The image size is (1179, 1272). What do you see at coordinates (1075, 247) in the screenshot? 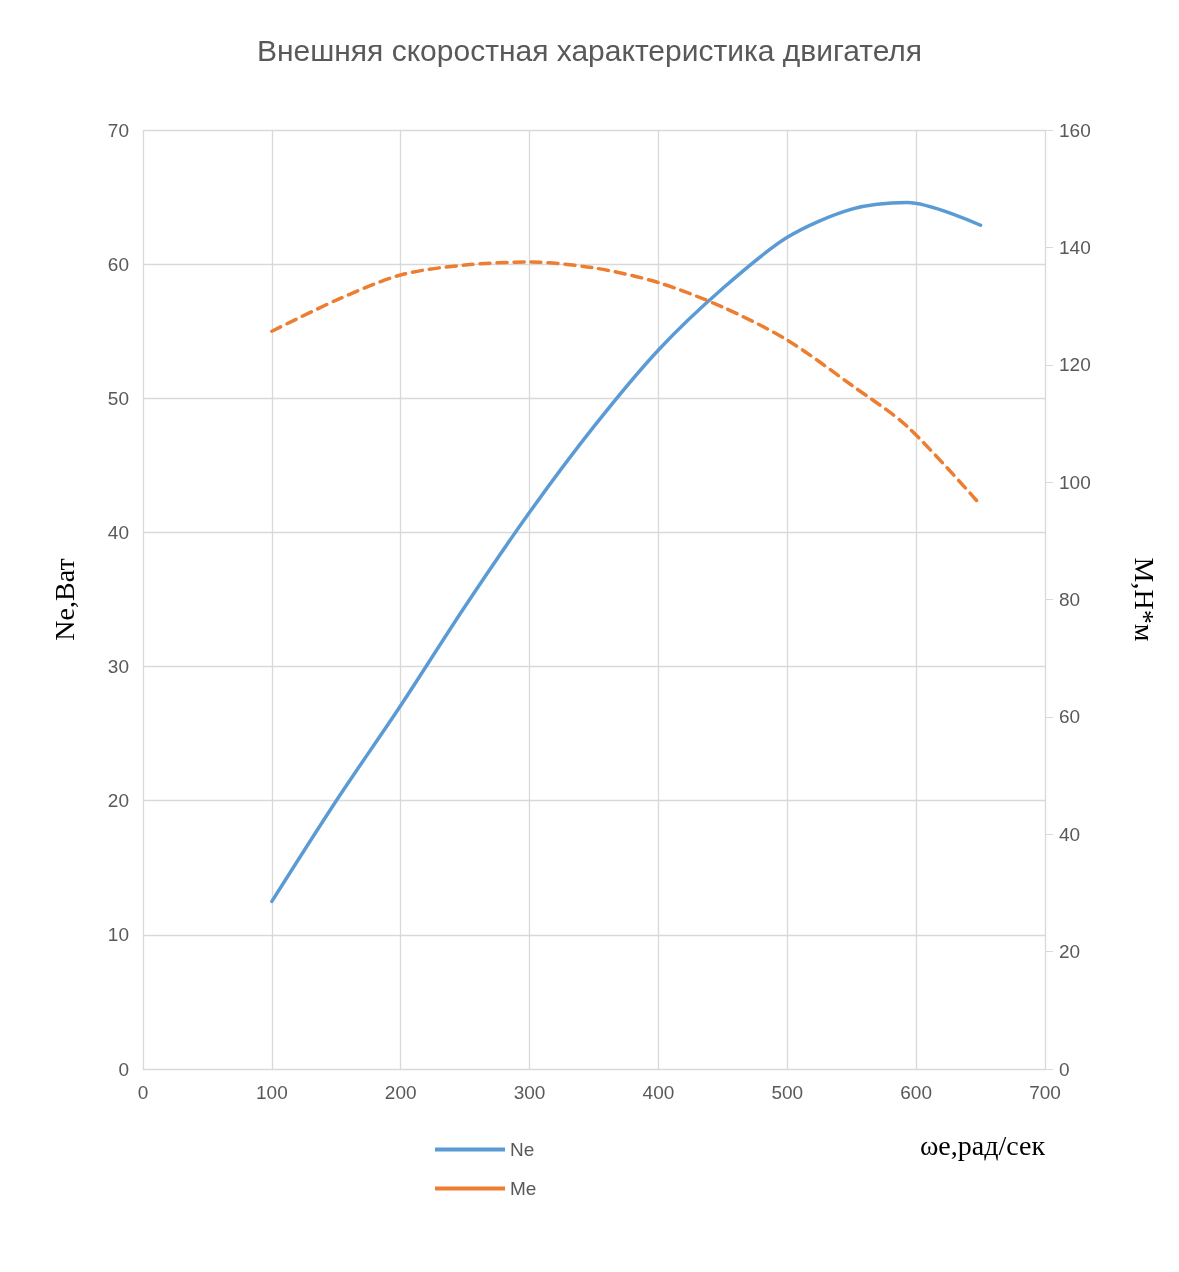
I see `y2-tick-label: 140` at bounding box center [1075, 247].